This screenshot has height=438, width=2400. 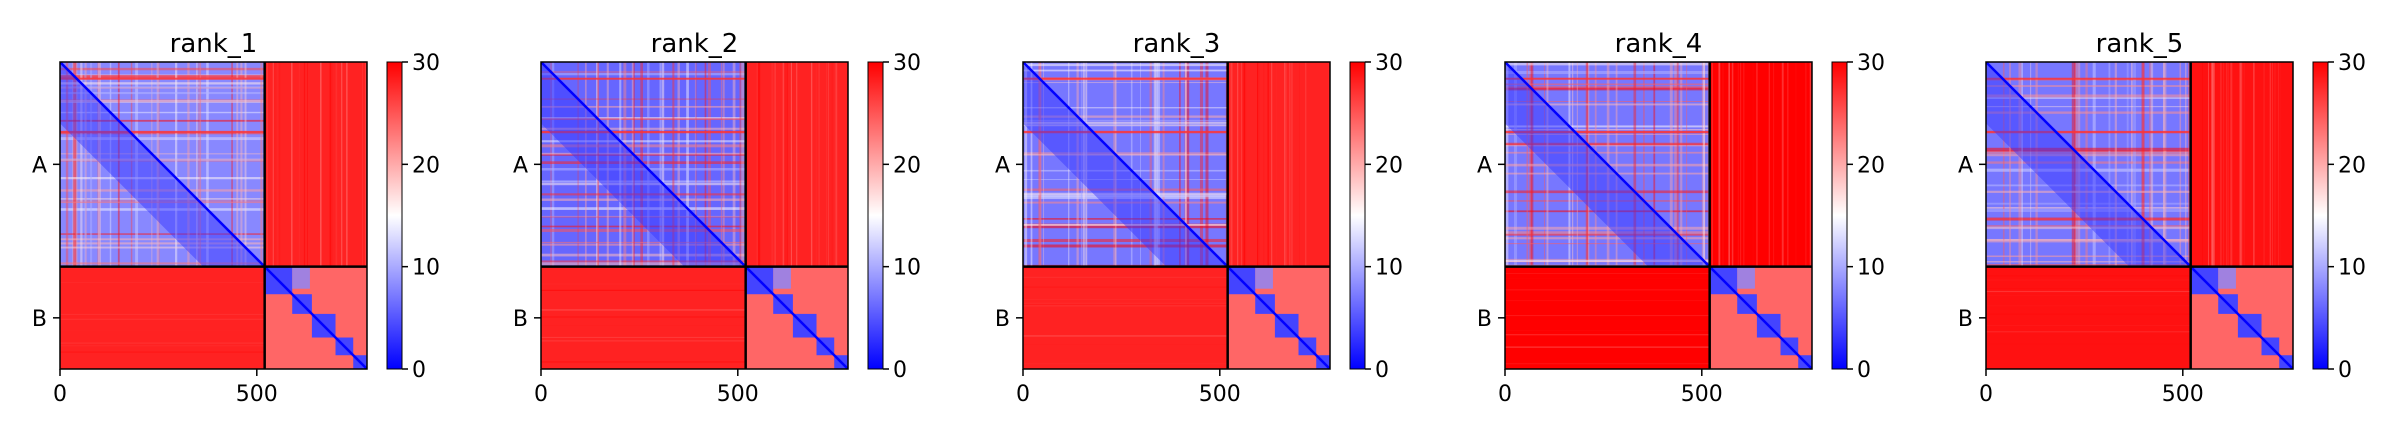 I want to click on colorbar-tick-label: 10, so click(x=1389, y=268).